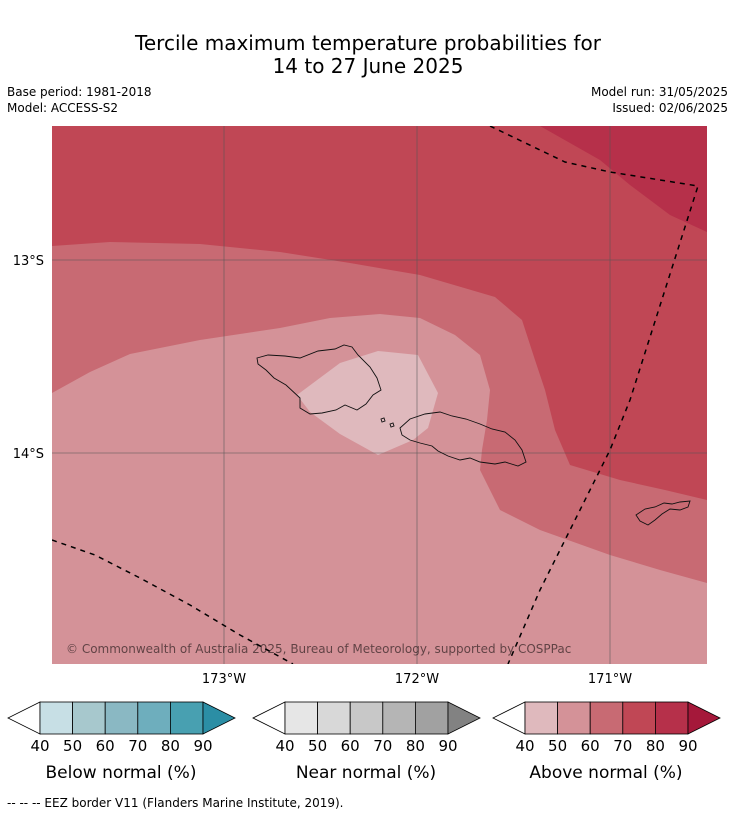 The width and height of the screenshot is (736, 816). Describe the element at coordinates (28, 261) in the screenshot. I see `lat-label-13s: 13°S` at that location.